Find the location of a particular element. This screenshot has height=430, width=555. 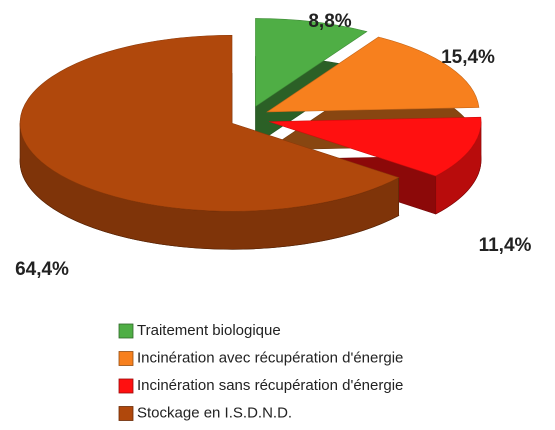

legend-label: Stockage en I.S.D.N.D. is located at coordinates (214, 412).